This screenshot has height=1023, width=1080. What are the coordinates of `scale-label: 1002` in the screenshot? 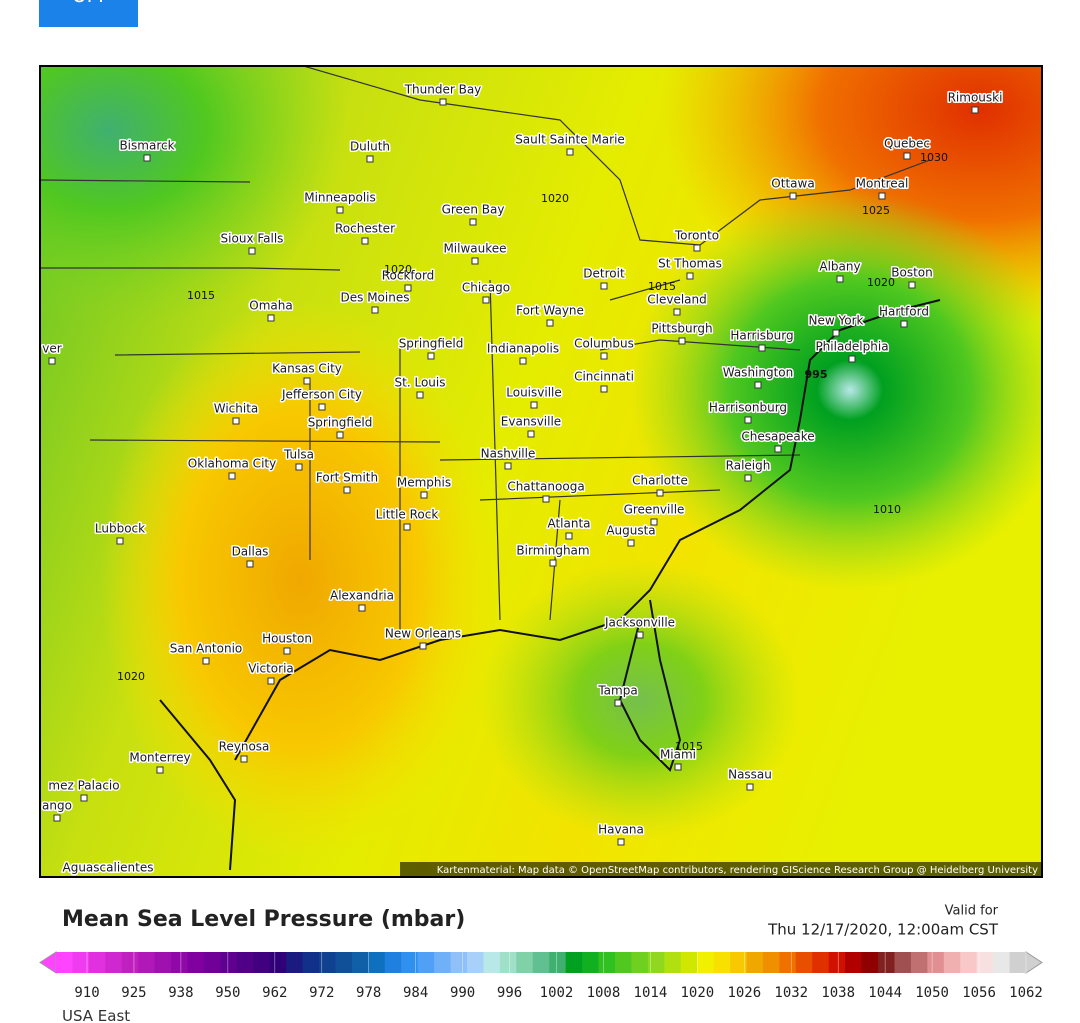 It's located at (557, 993).